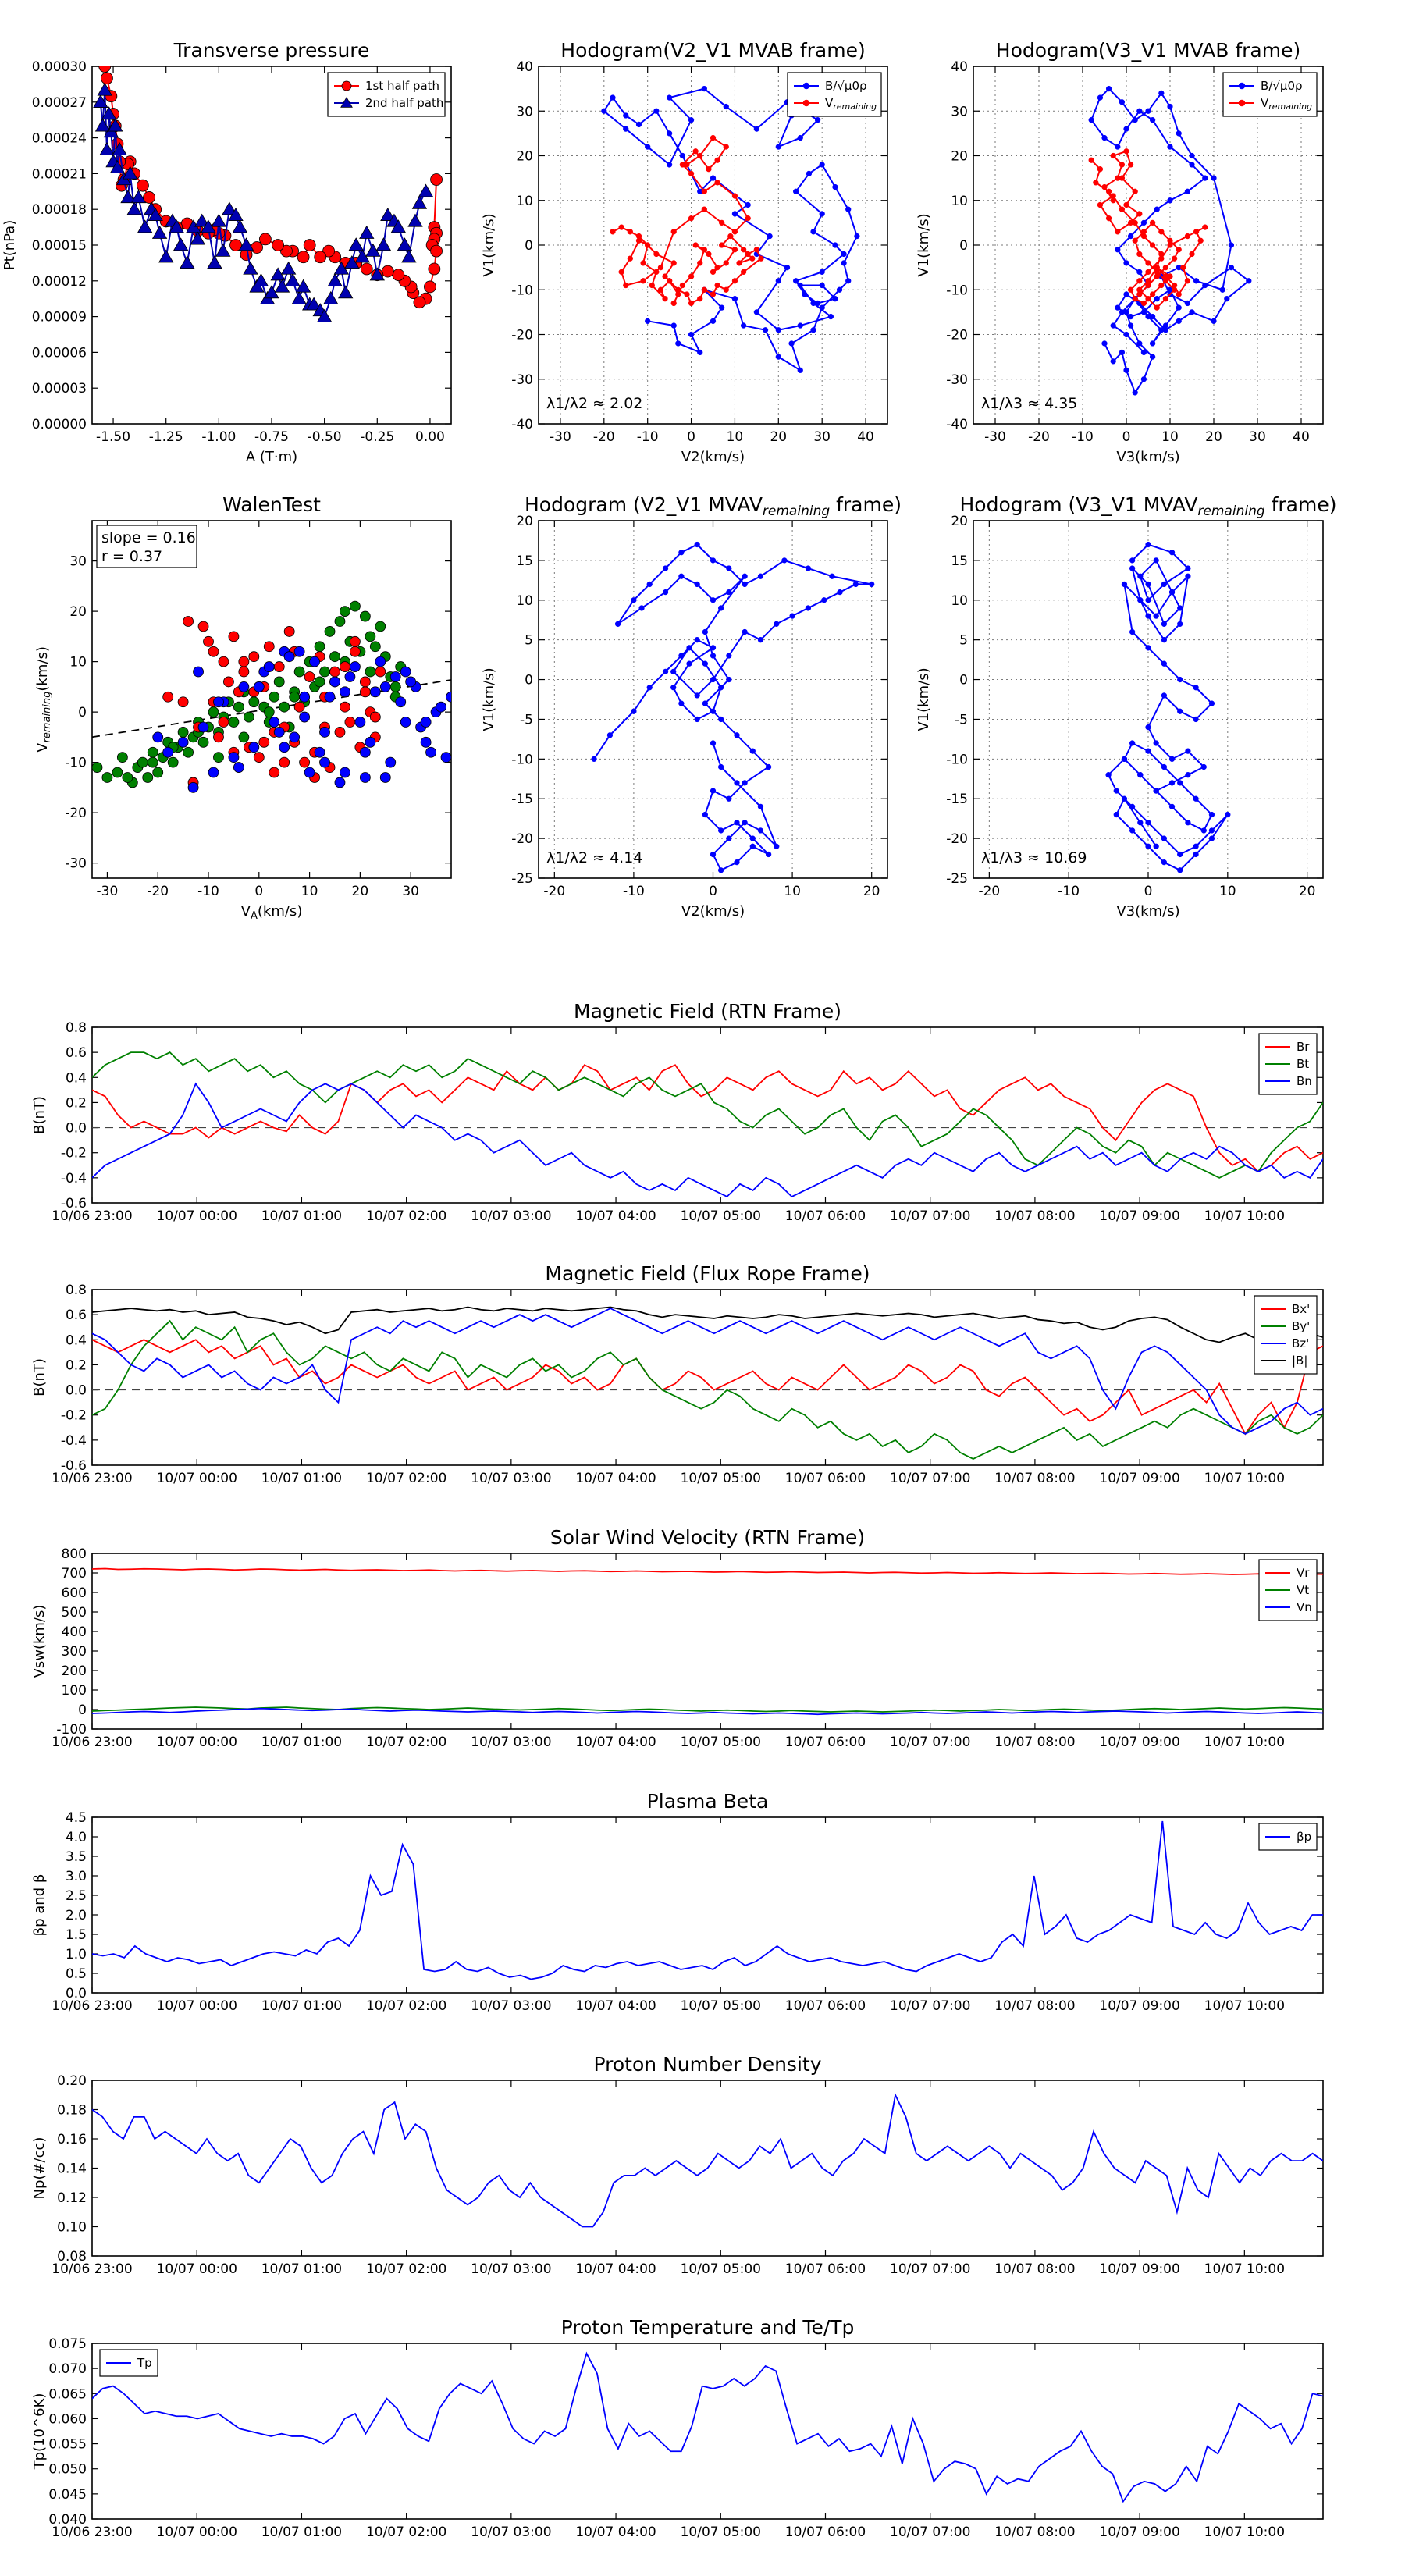  Describe the element at coordinates (92, 2532) in the screenshot. I see `x-tick-label: 10/06 23:00` at that location.